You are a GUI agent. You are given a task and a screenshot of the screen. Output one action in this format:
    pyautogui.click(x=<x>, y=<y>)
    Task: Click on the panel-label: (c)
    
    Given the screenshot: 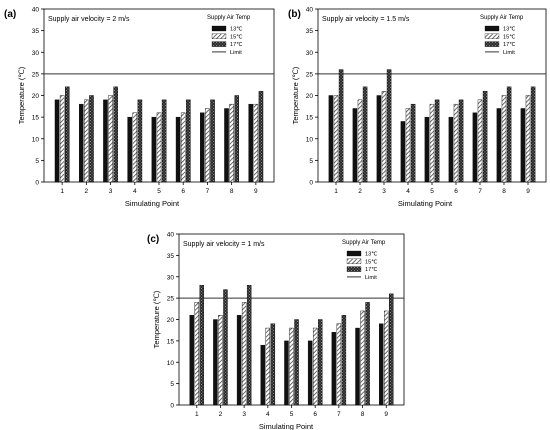 What is the action you would take?
    pyautogui.click(x=153, y=239)
    